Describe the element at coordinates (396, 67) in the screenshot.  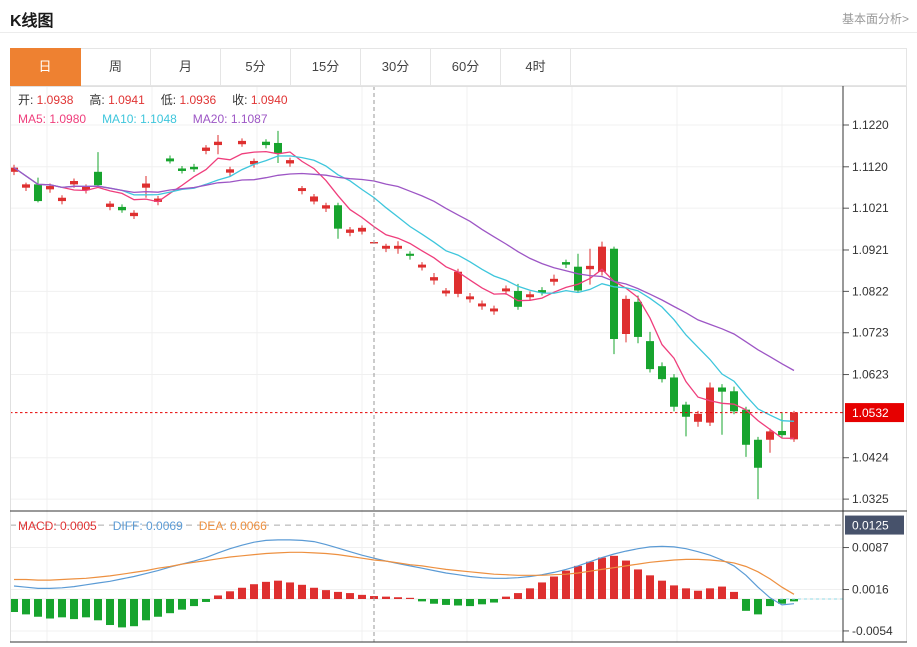
I see `tab-period-5: 30分` at that location.